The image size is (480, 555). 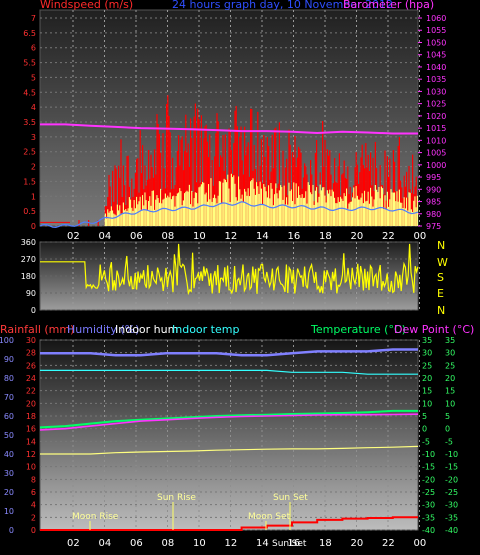 I want to click on rain-tick-label: 8, so click(x=33, y=479).